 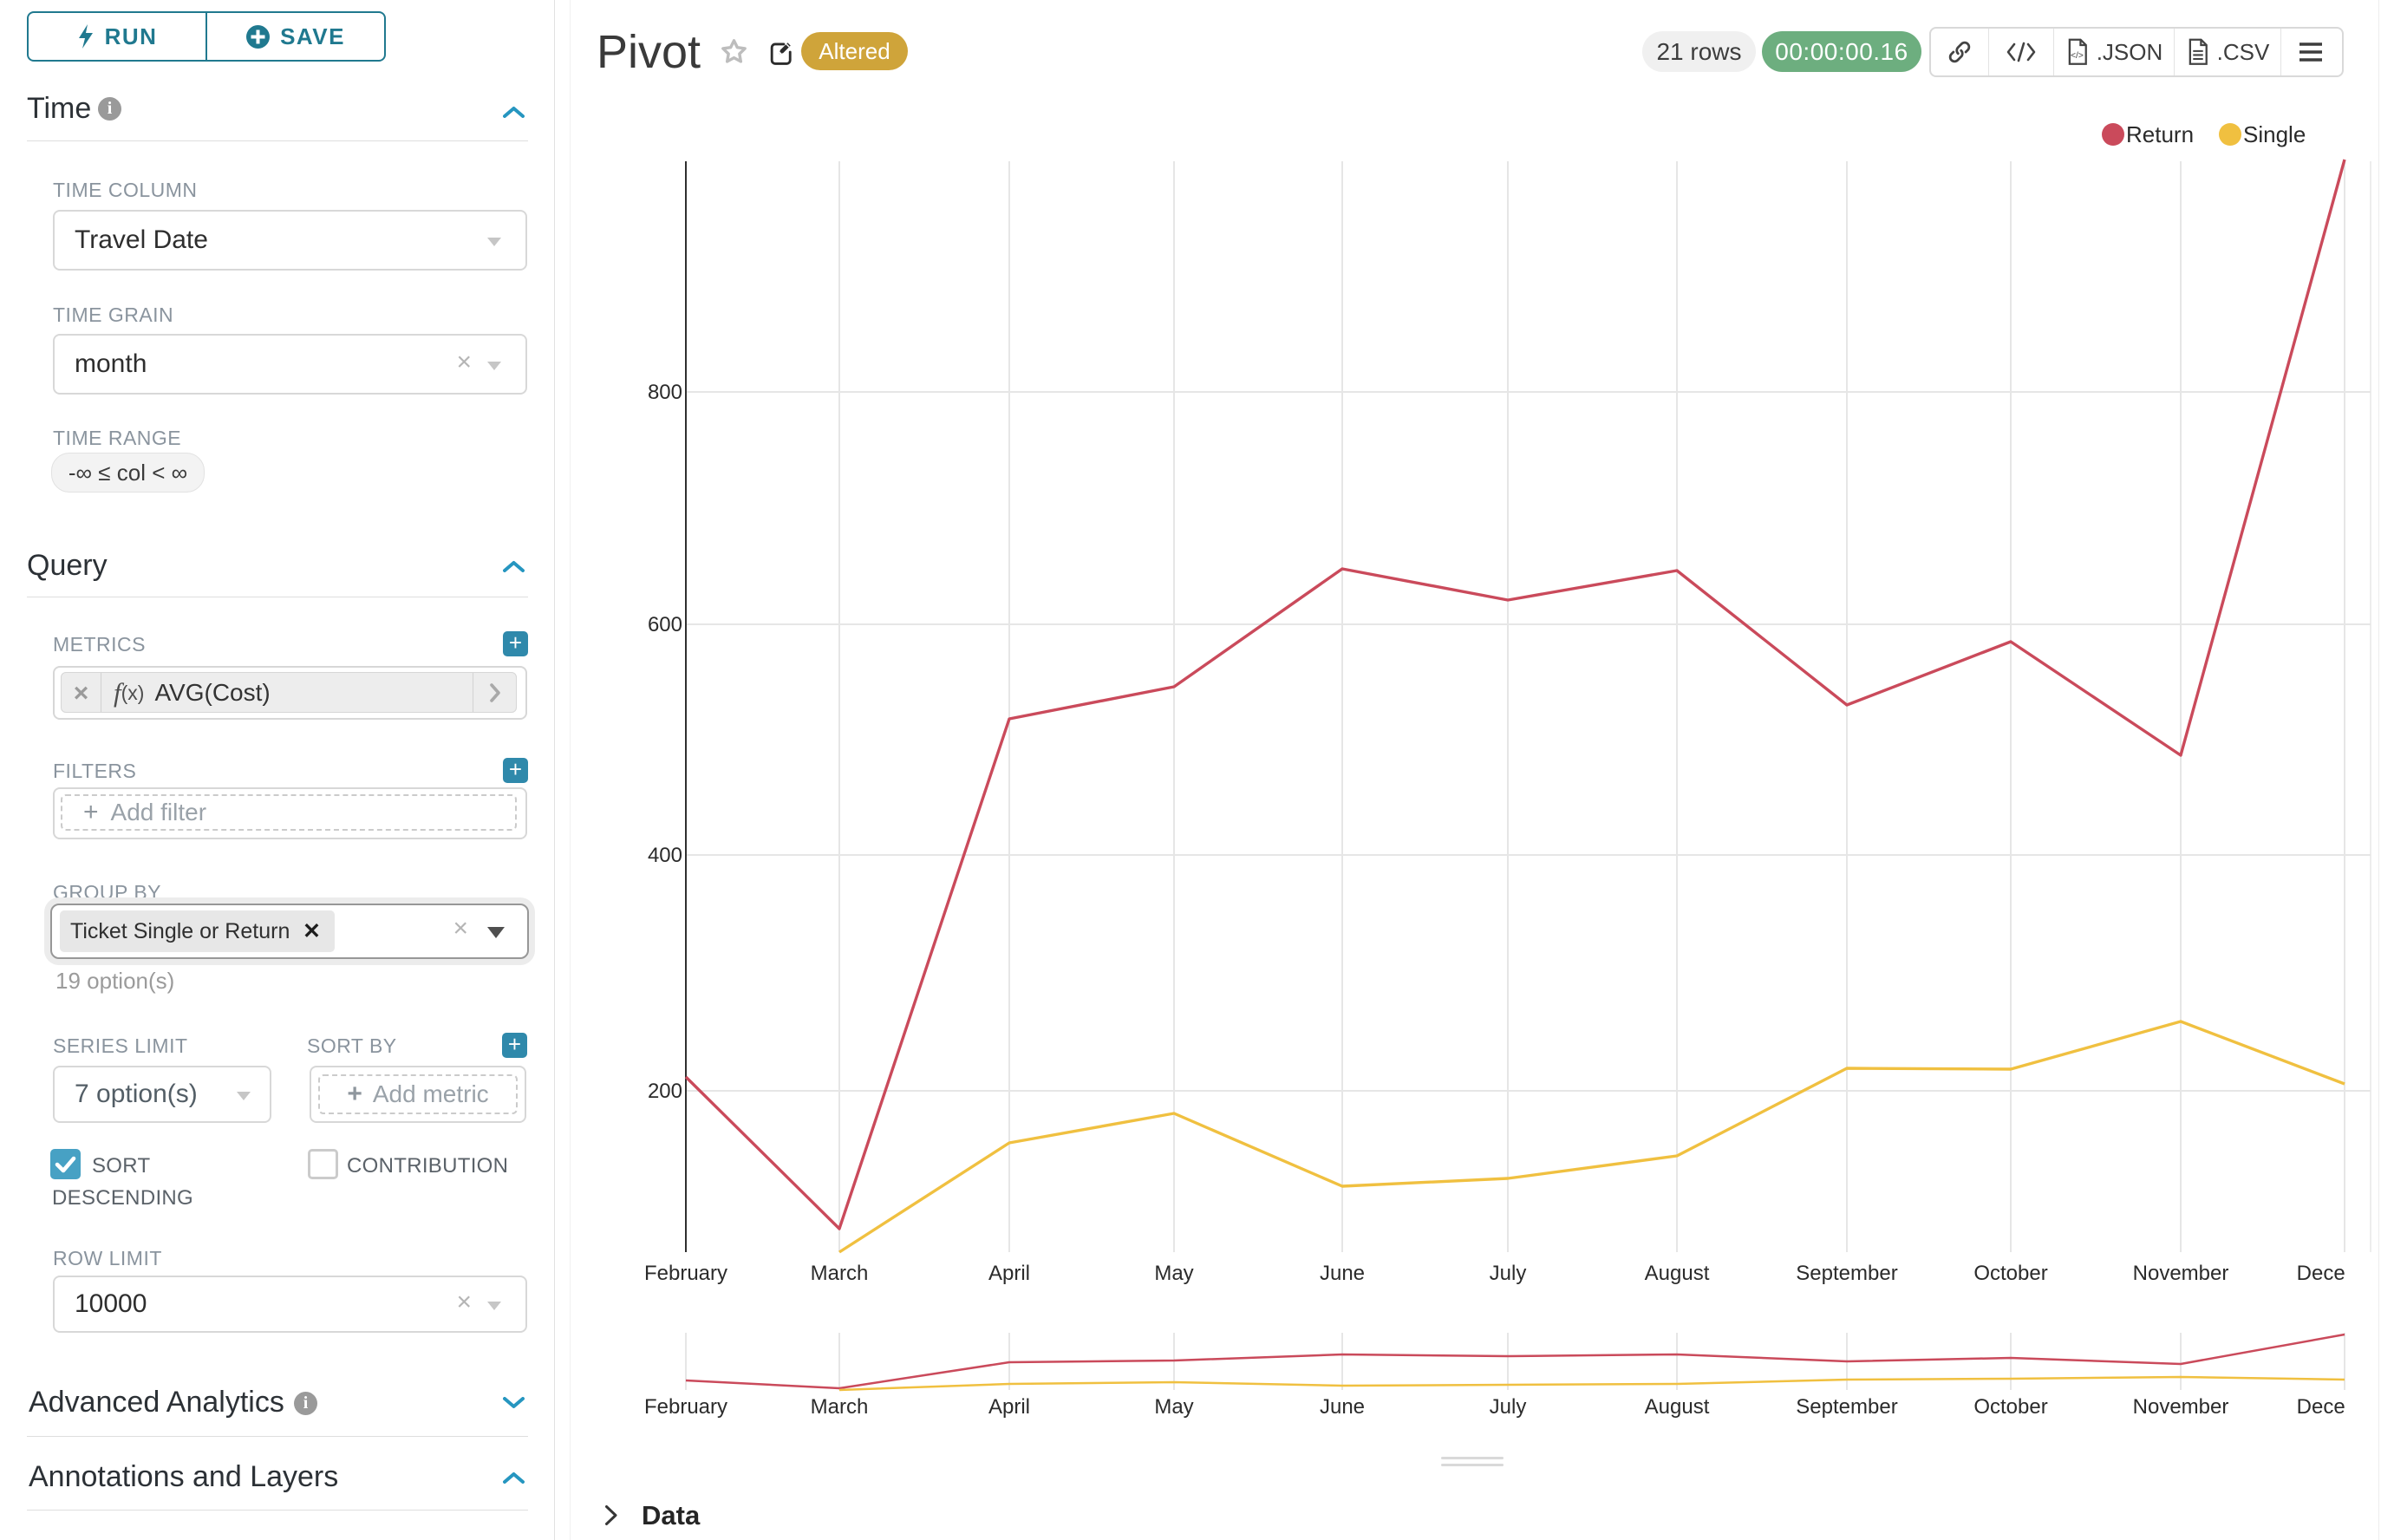 What do you see at coordinates (665, 392) in the screenshot?
I see `svg-text: 800` at bounding box center [665, 392].